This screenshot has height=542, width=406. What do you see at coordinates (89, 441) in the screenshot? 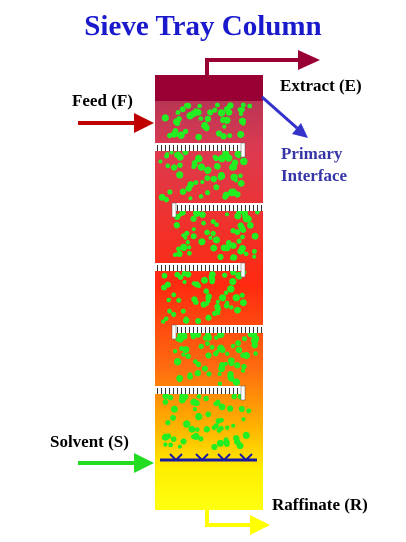
I see `solvent-label: Solvent (S)` at bounding box center [89, 441].